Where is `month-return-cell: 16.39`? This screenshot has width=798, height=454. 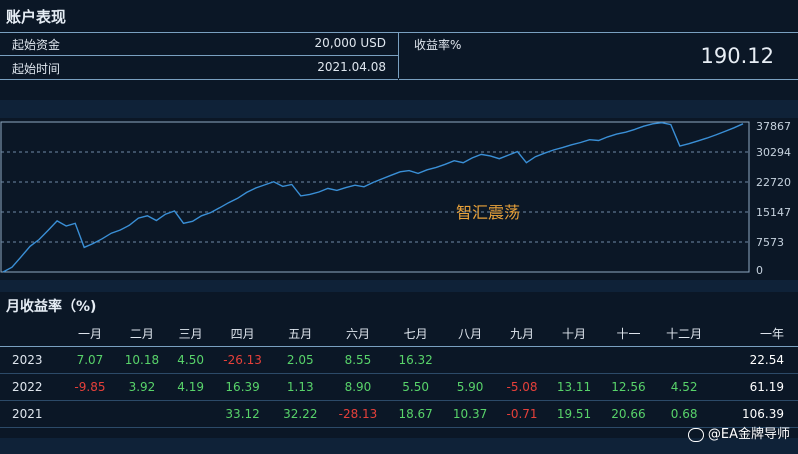
month-return-cell: 16.39 is located at coordinates (243, 387).